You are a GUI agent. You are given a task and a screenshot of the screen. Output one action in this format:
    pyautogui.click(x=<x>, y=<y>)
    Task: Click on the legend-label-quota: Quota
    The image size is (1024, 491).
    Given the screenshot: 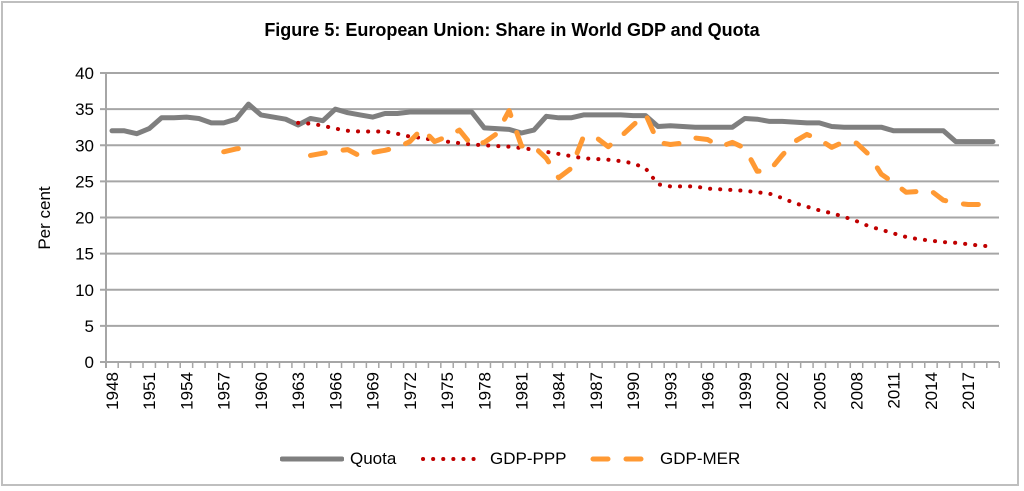 What is the action you would take?
    pyautogui.click(x=373, y=458)
    